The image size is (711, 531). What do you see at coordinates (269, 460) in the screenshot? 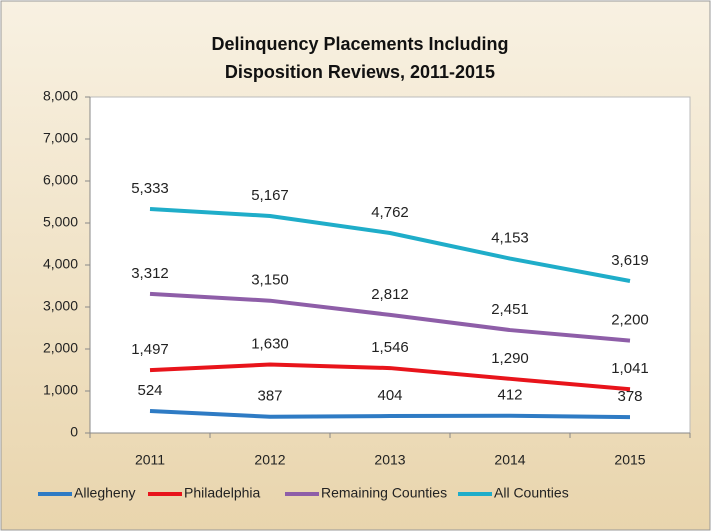
I see `x-tick-label: 2012` at bounding box center [269, 460].